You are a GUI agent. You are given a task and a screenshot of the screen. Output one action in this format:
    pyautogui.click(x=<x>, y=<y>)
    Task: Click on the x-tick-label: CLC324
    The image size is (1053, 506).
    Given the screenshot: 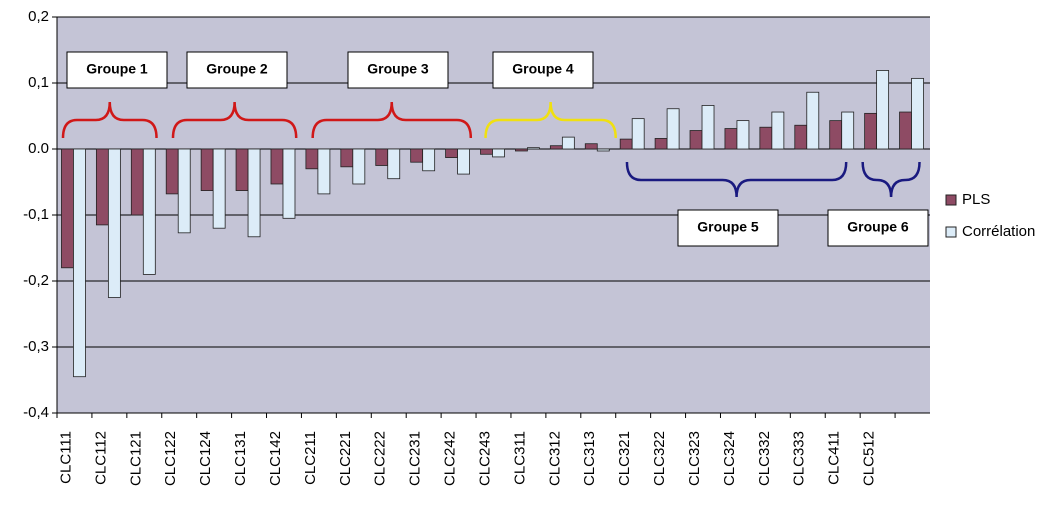 What is the action you would take?
    pyautogui.click(x=729, y=458)
    